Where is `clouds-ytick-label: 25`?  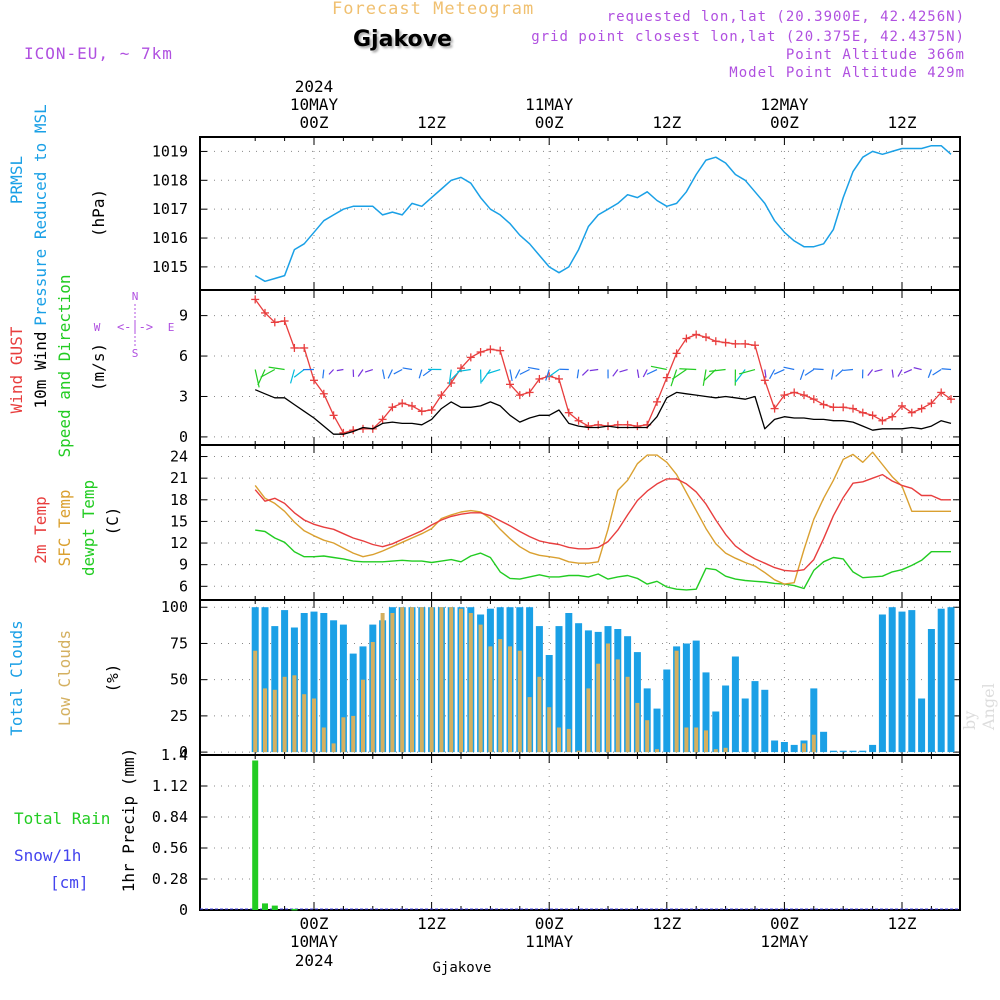
clouds-ytick-label: 25 is located at coordinates (179, 716).